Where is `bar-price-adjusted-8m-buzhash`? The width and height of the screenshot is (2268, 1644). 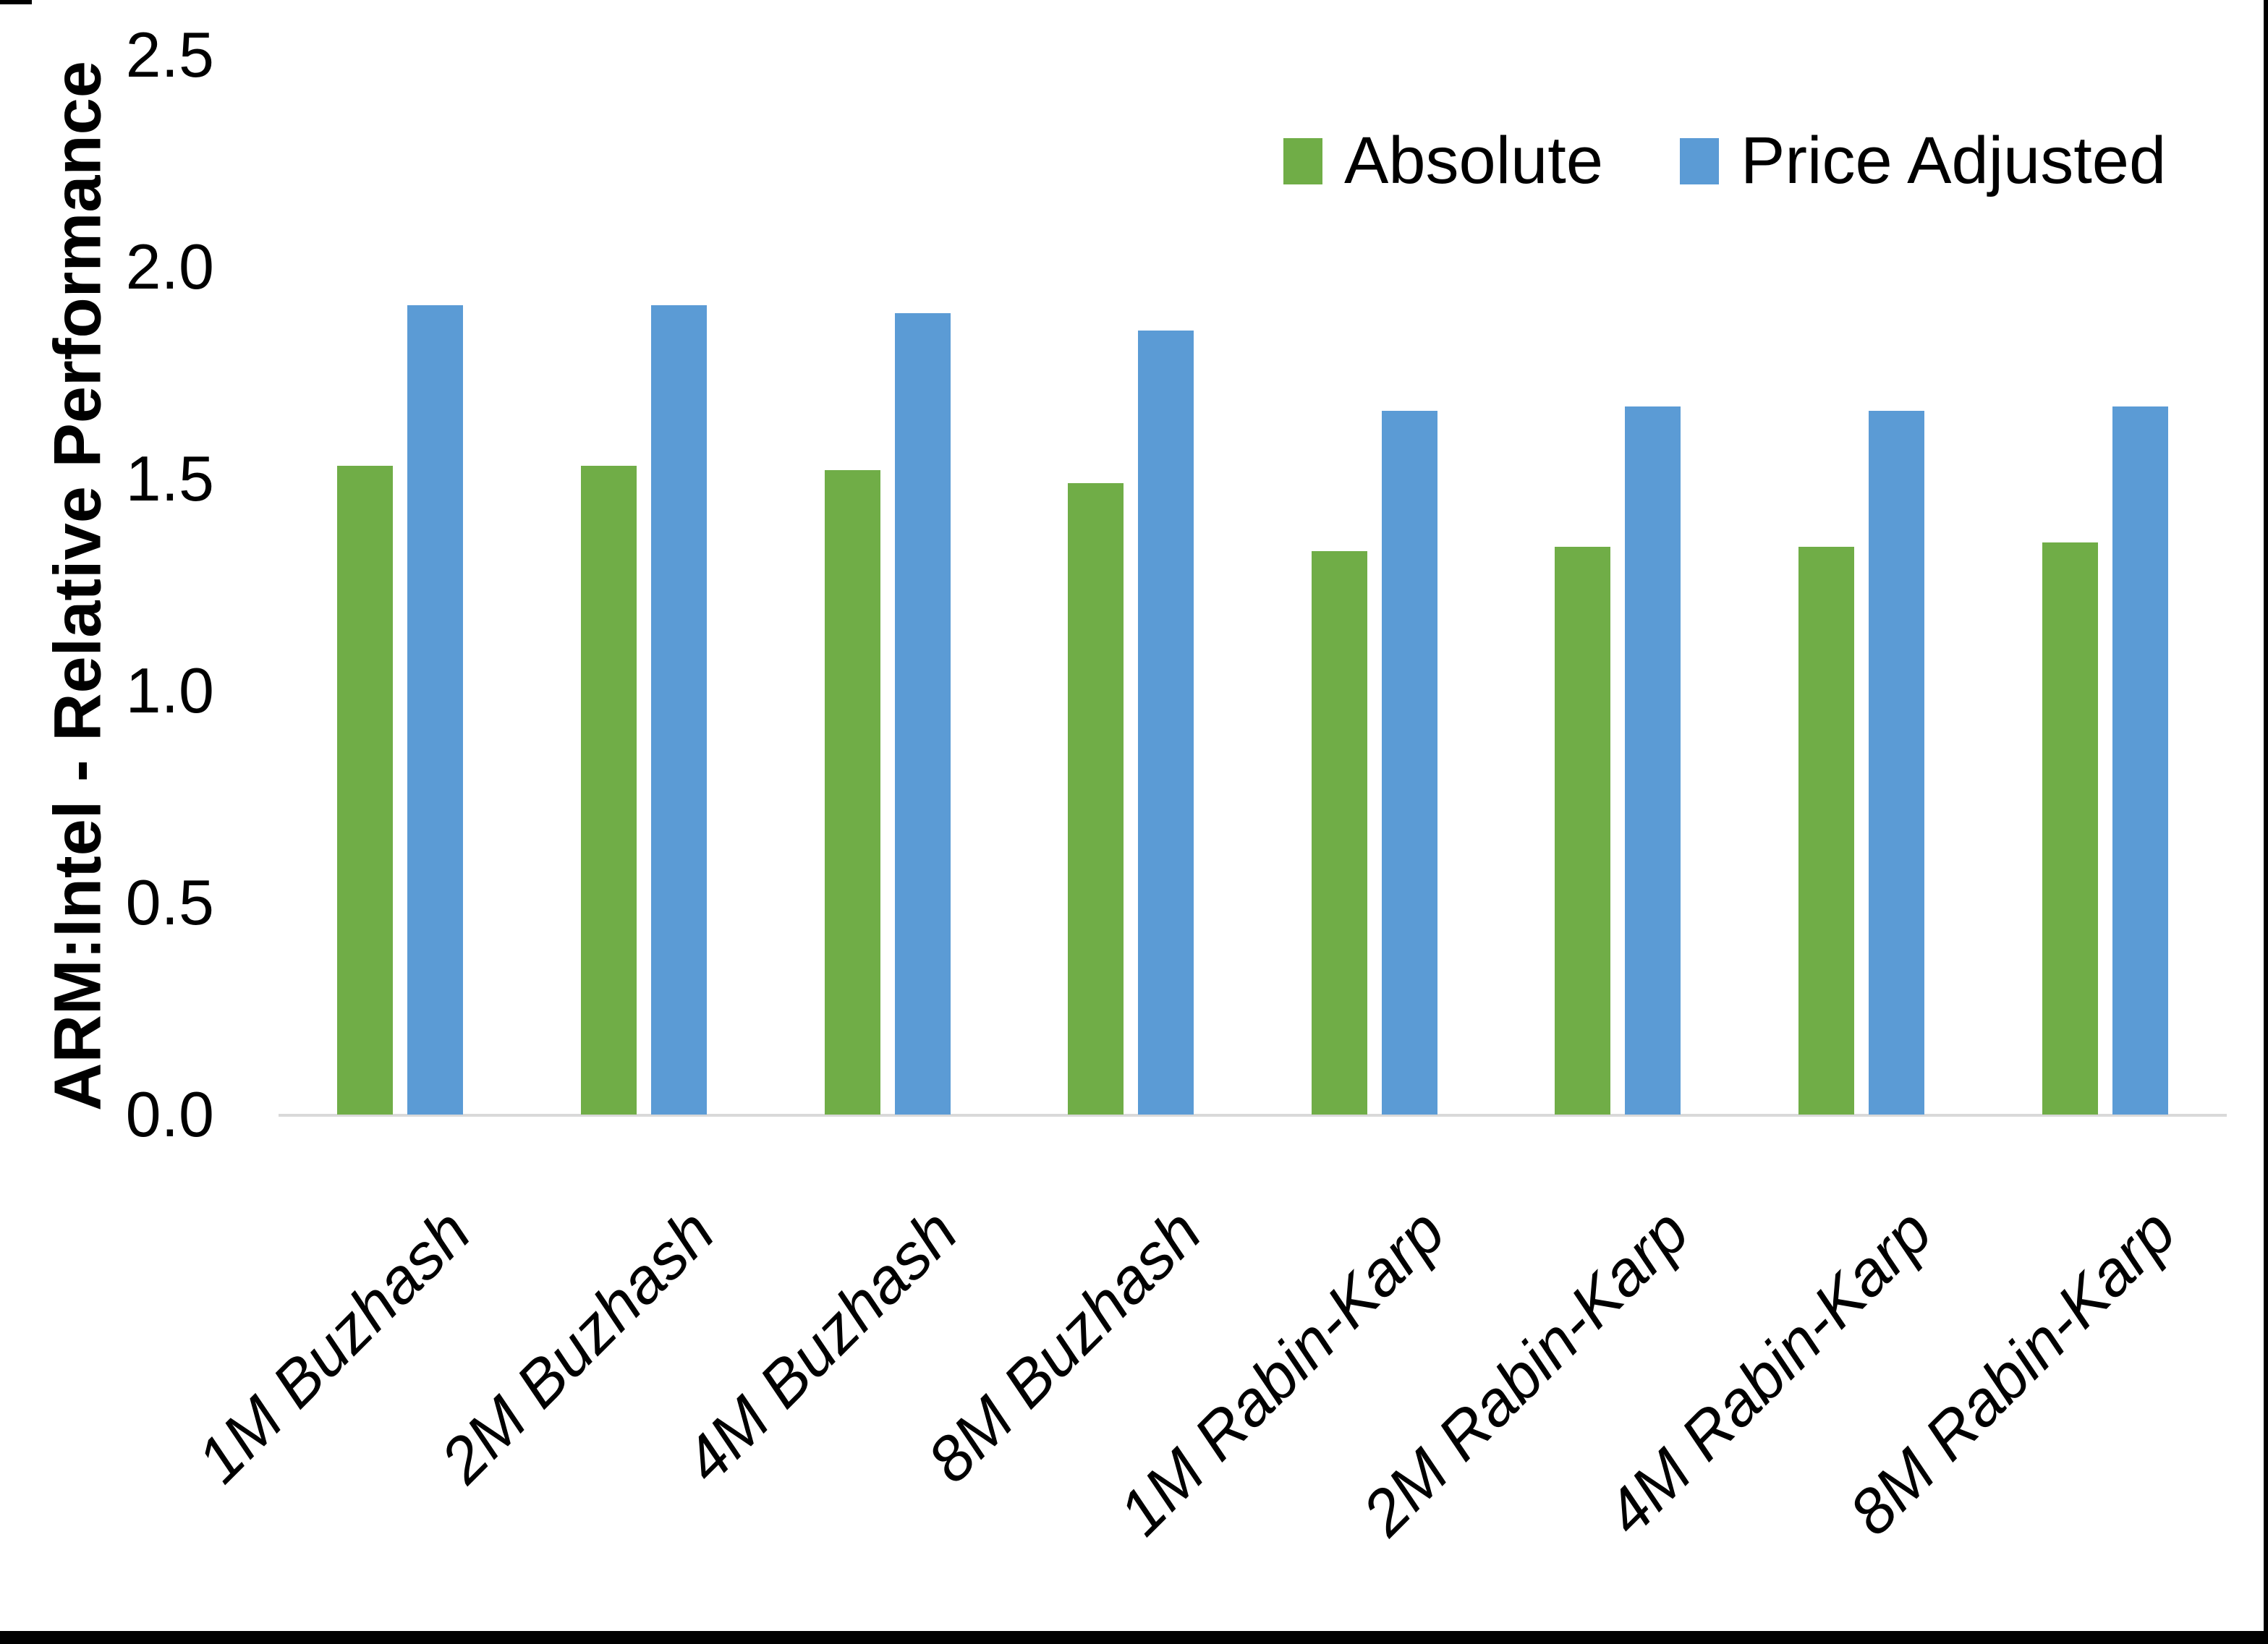 bar-price-adjusted-8m-buzhash is located at coordinates (1166, 723).